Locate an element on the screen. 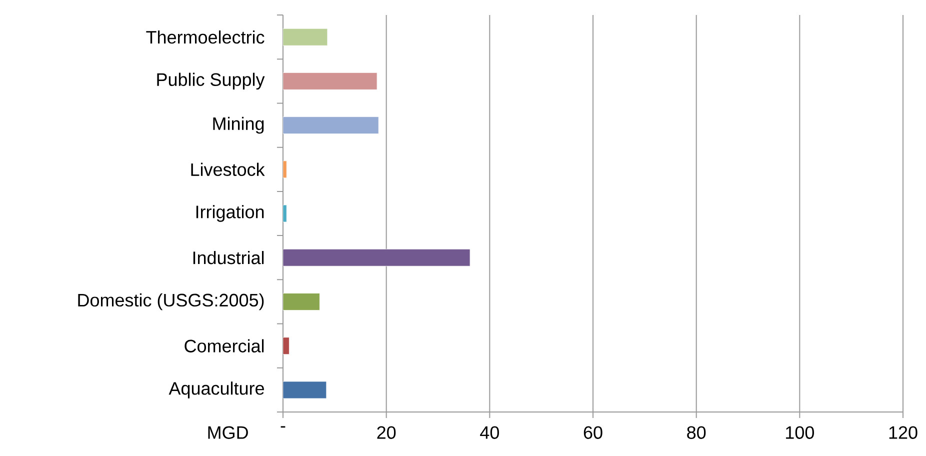 This screenshot has height=456, width=926. y-tick-label: Comercial is located at coordinates (224, 345).